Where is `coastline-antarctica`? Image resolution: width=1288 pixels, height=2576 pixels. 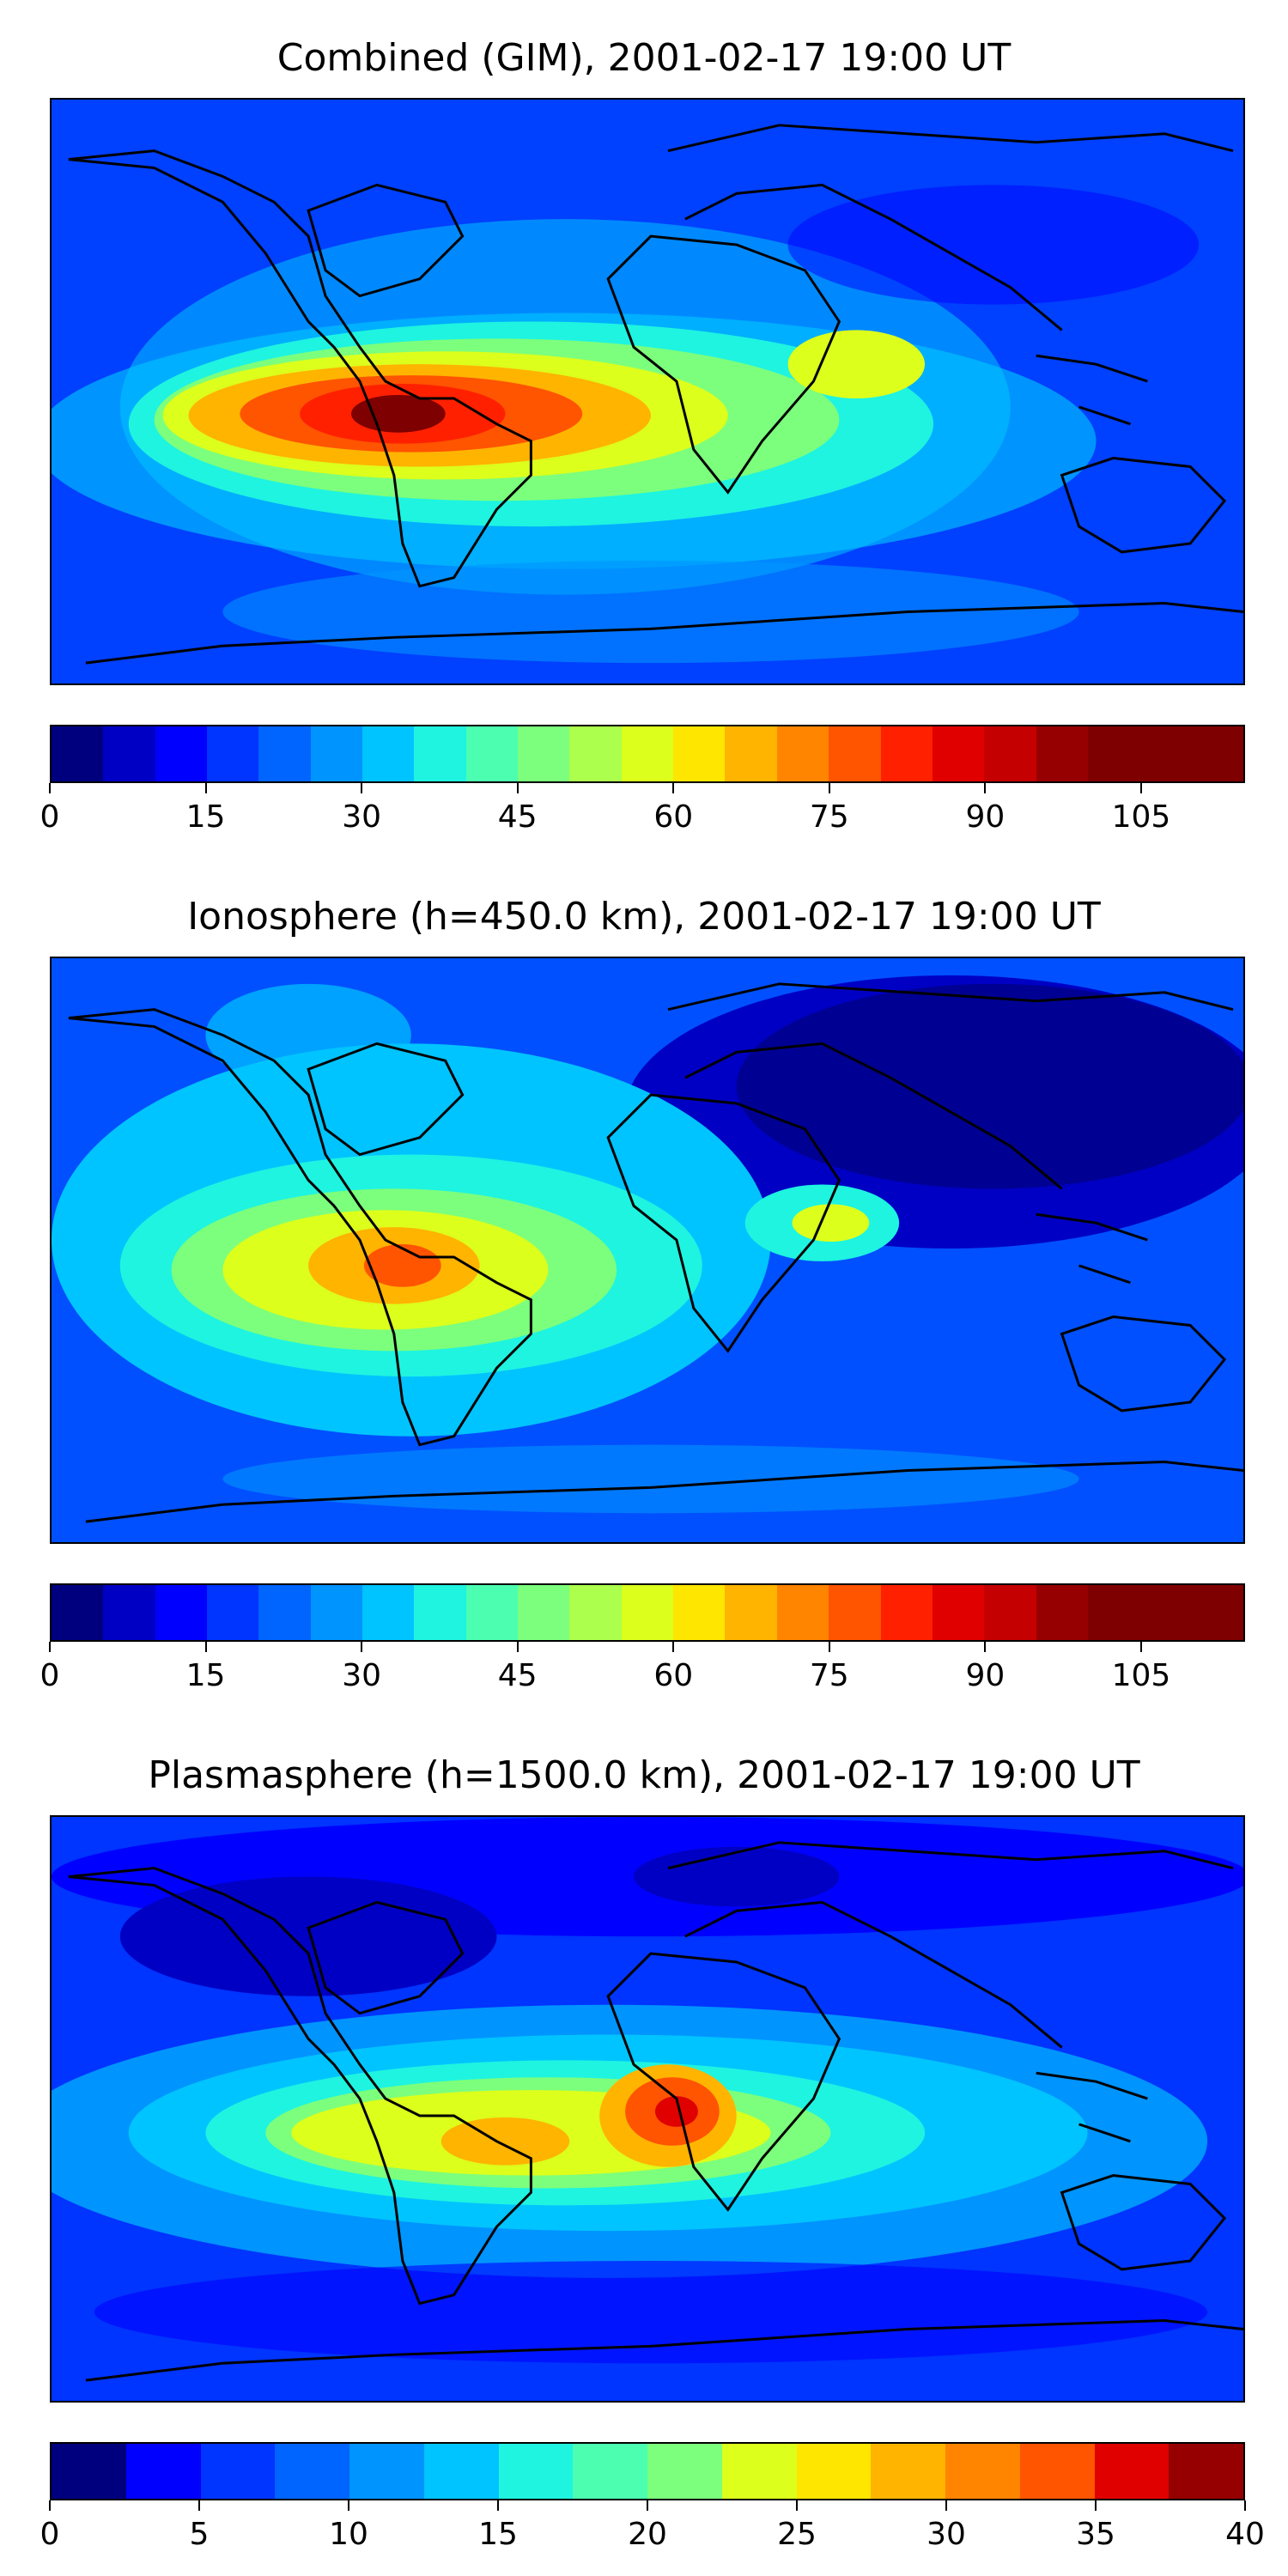
coastline-antarctica is located at coordinates (664, 633).